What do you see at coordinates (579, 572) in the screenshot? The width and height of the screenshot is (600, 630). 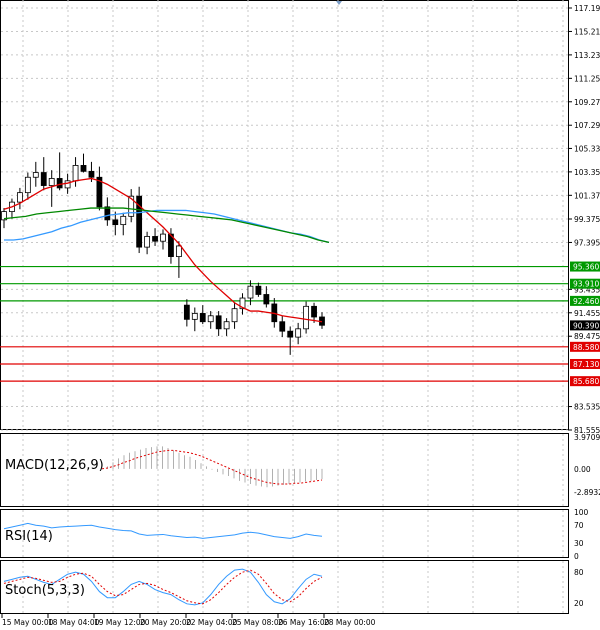 I see `stoch-tick-label: 80` at bounding box center [579, 572].